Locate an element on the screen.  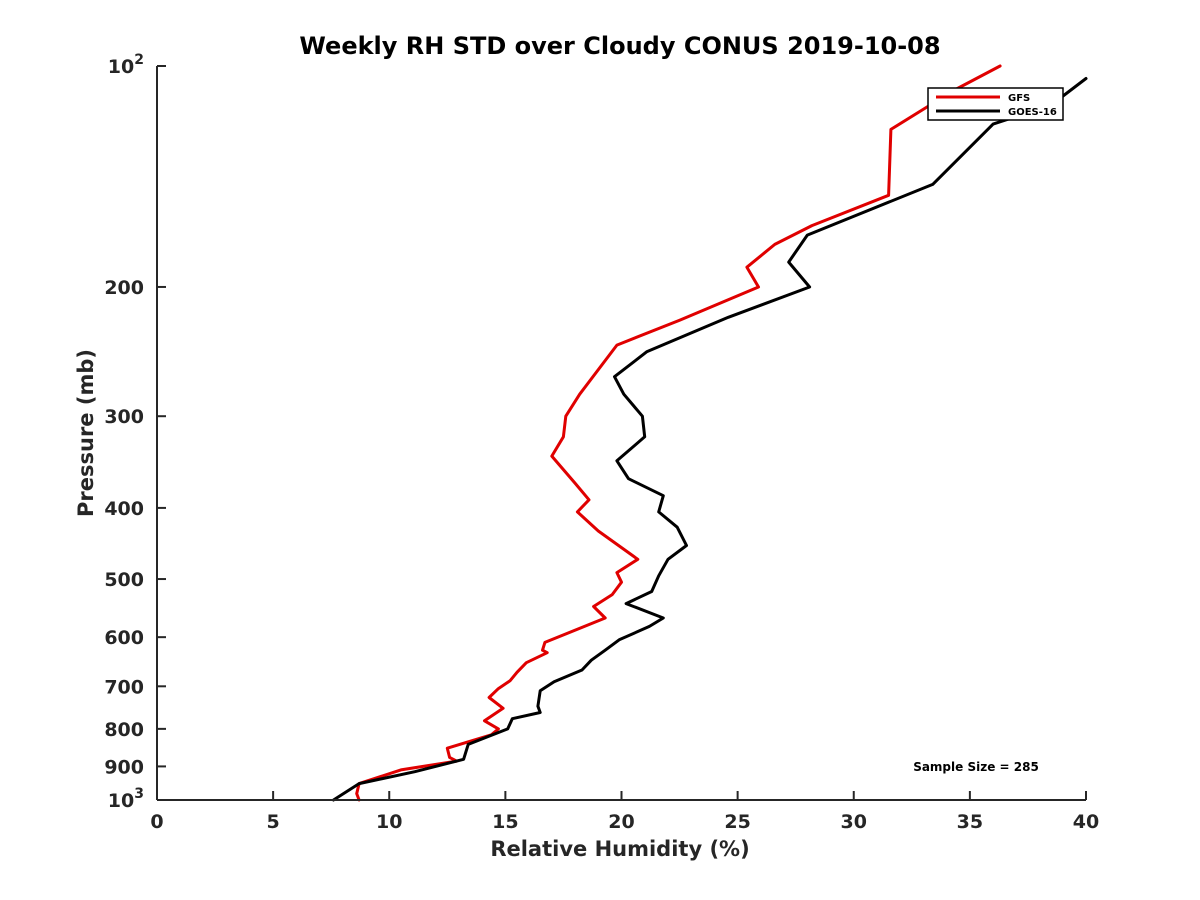
y-tick-label: 10³ is located at coordinates (126, 799).